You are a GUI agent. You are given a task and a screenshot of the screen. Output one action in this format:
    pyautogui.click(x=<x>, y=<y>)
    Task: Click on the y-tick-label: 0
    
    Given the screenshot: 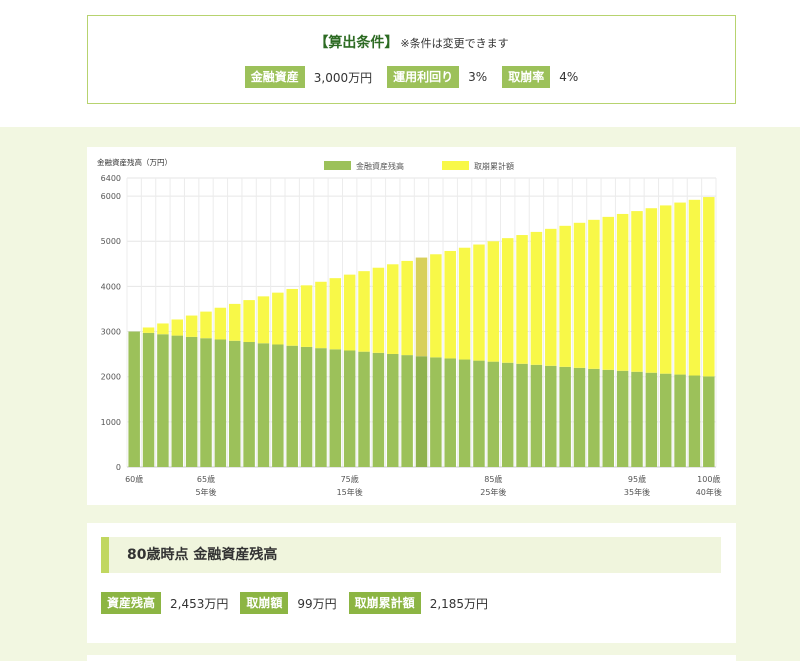 What is the action you would take?
    pyautogui.click(x=118, y=467)
    